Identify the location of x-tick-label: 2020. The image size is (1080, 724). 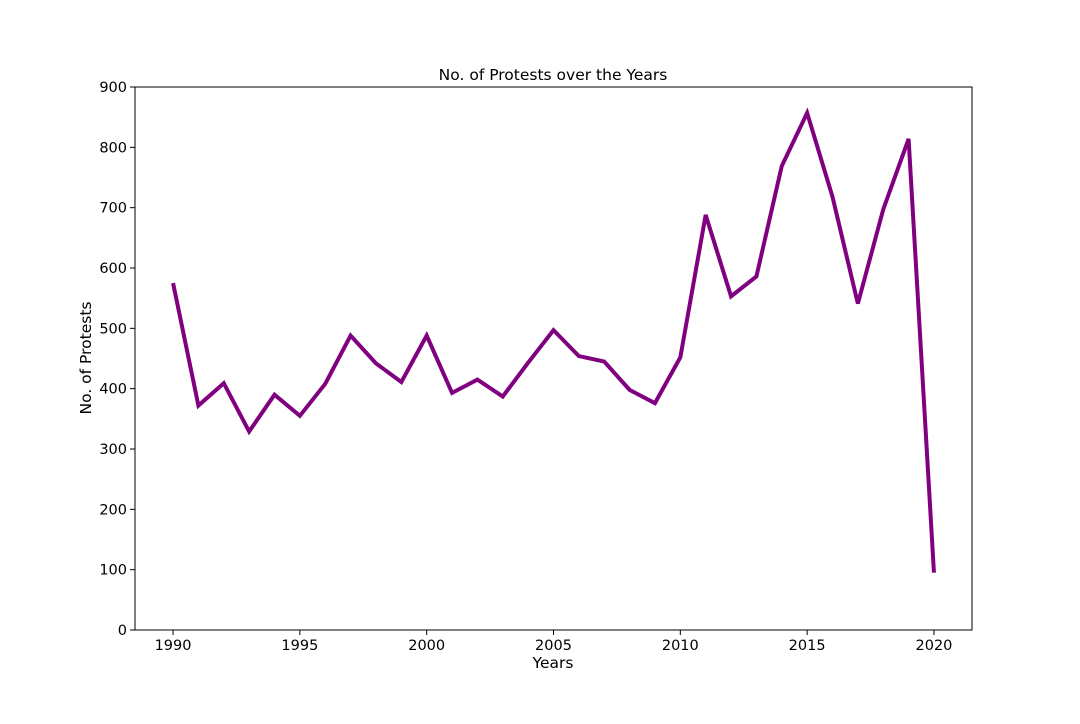
(934, 646).